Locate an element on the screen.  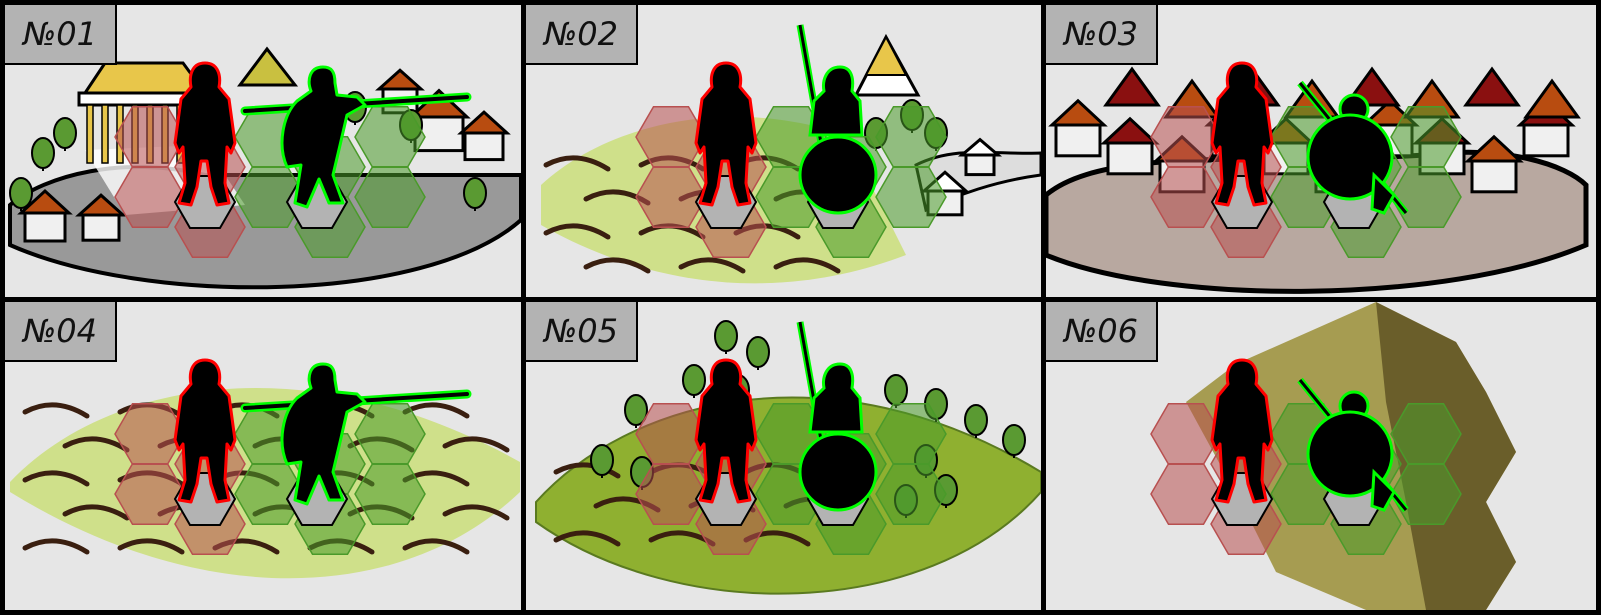
scene-fields is located at coordinates (265, 468).